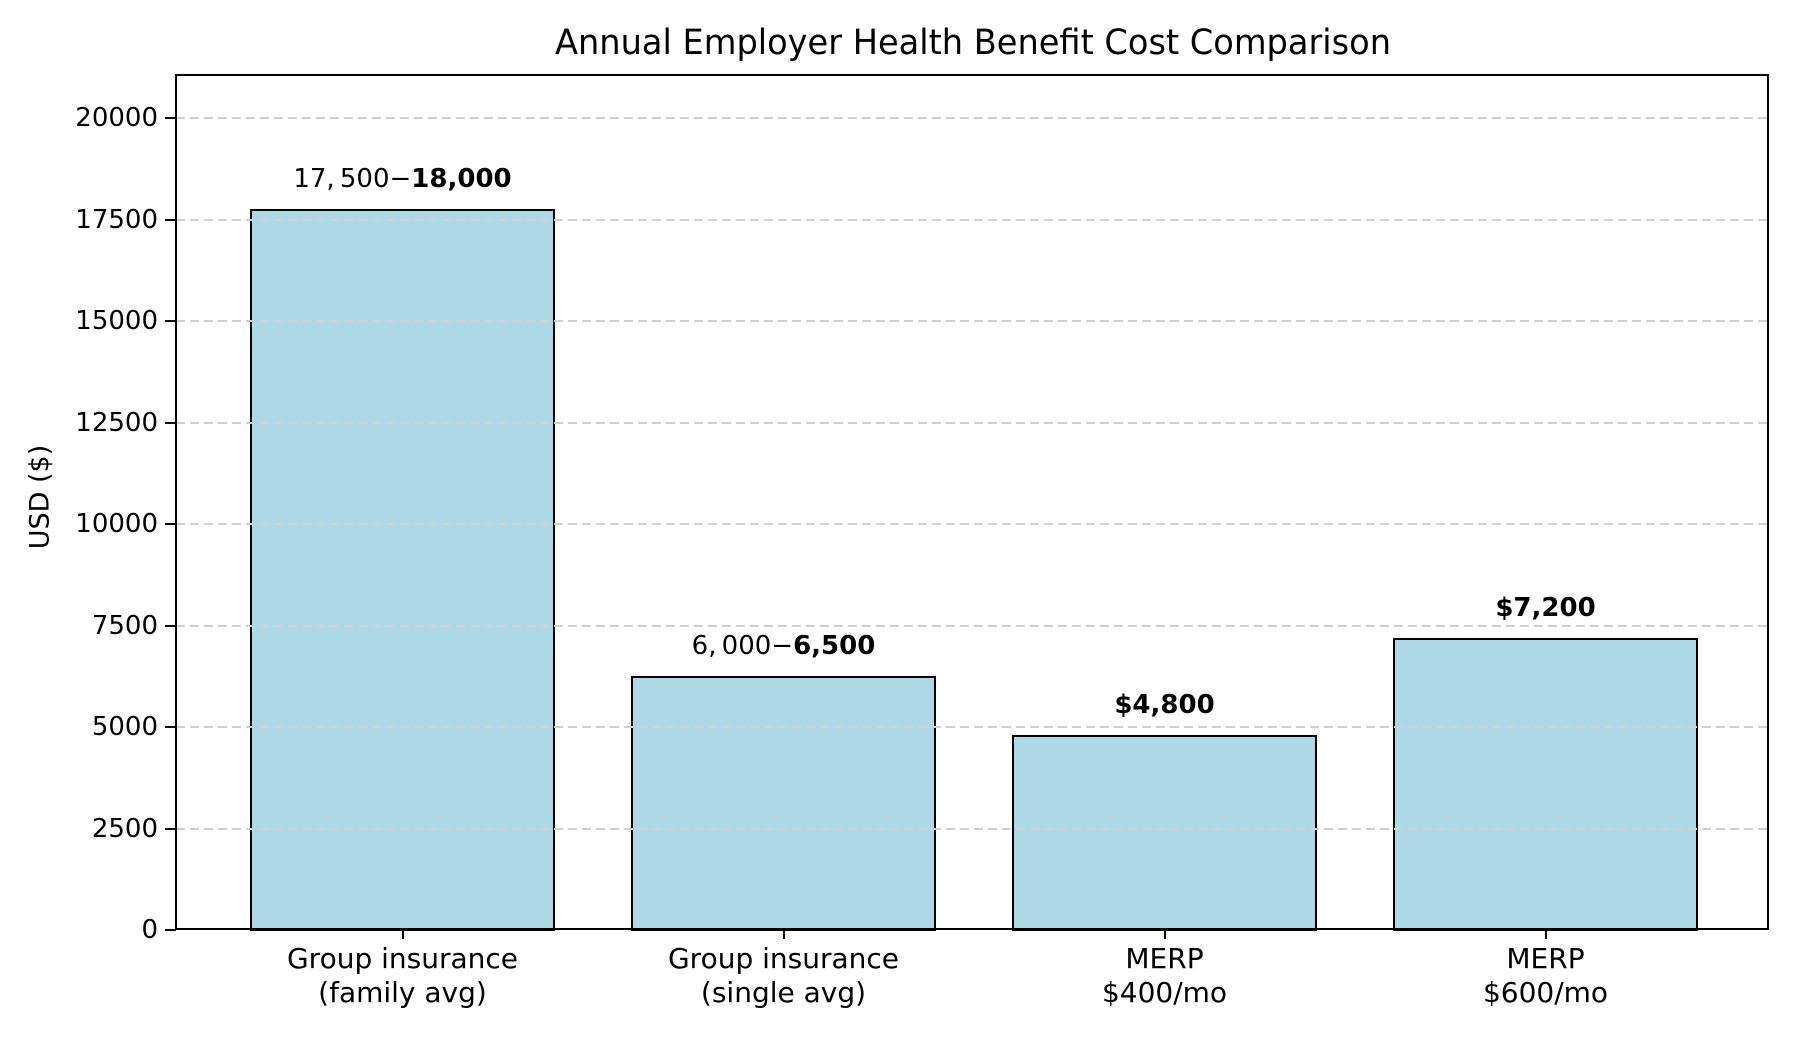 The image size is (1800, 1040). Describe the element at coordinates (116, 219) in the screenshot. I see `y-tick-label: 17500` at that location.